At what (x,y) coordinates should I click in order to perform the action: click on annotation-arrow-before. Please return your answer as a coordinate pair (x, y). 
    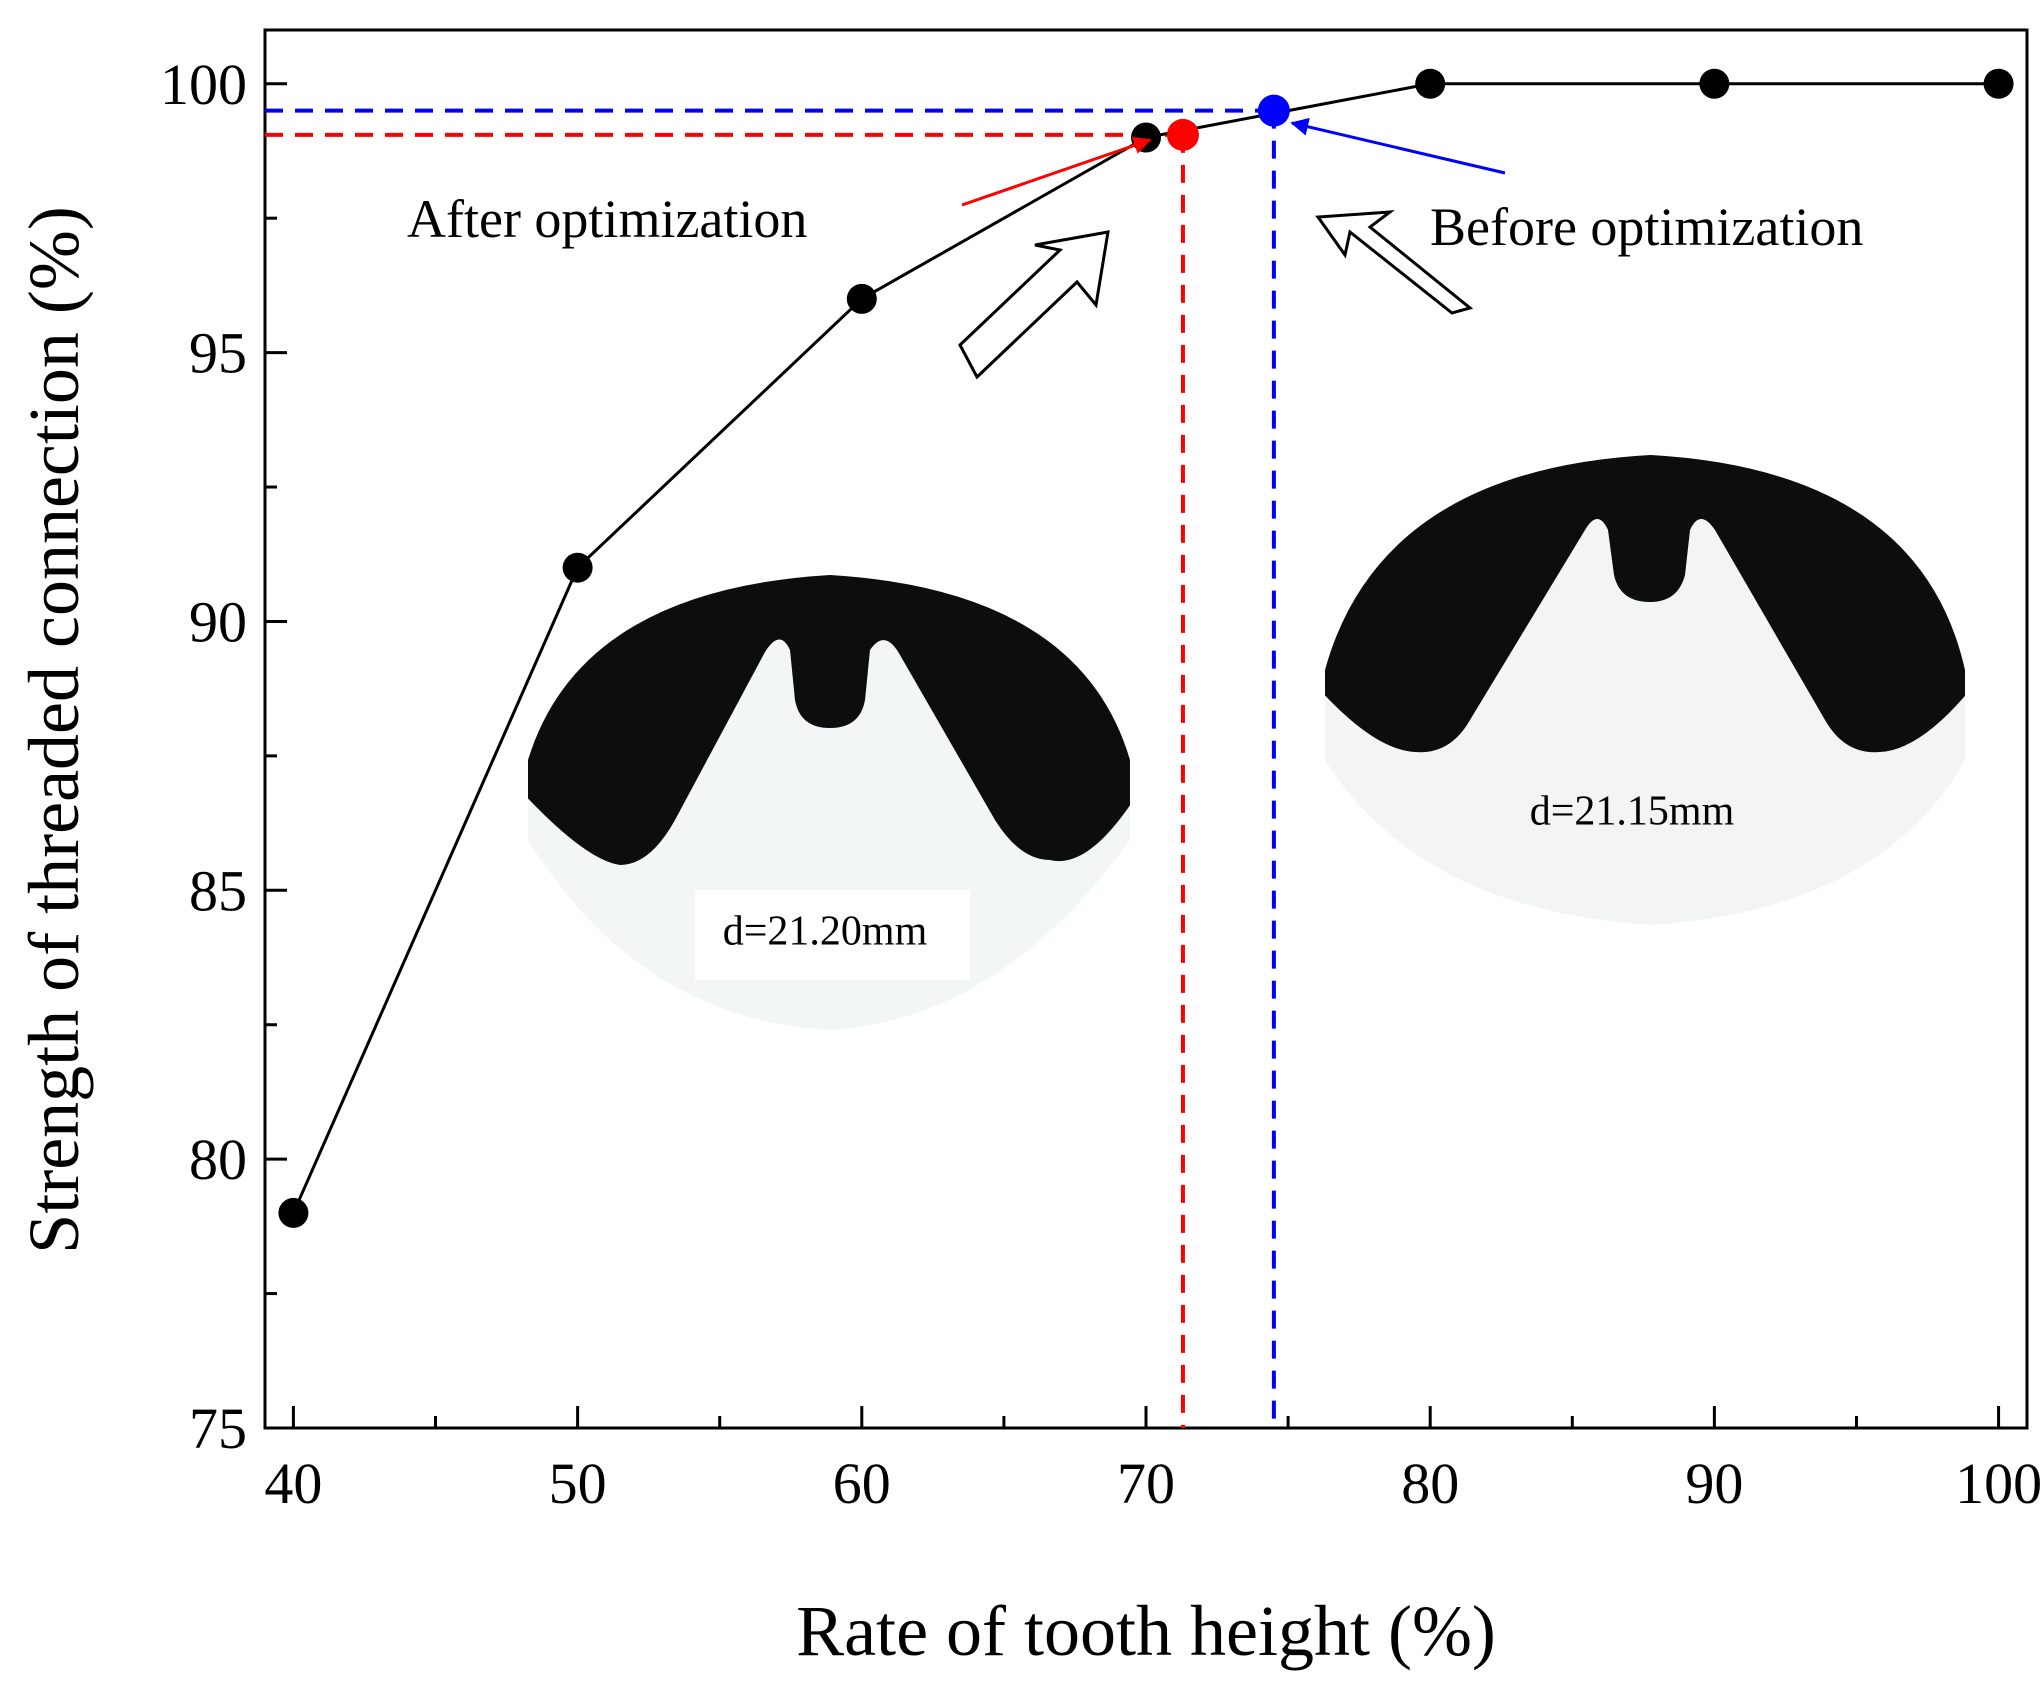
    Looking at the image, I should click on (1398, 146).